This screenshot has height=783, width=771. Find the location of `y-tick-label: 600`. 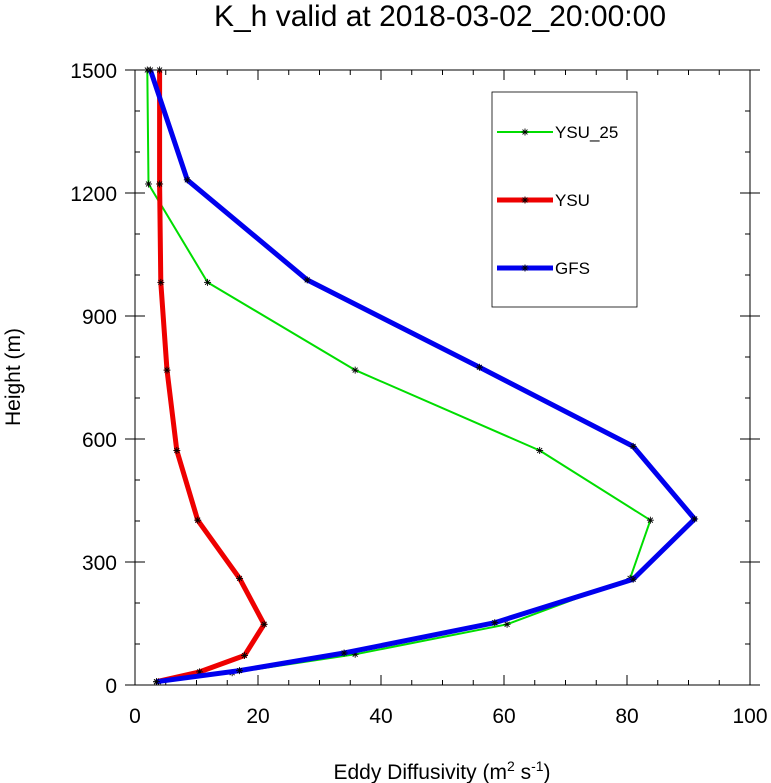

y-tick-label: 600 is located at coordinates (99, 440).